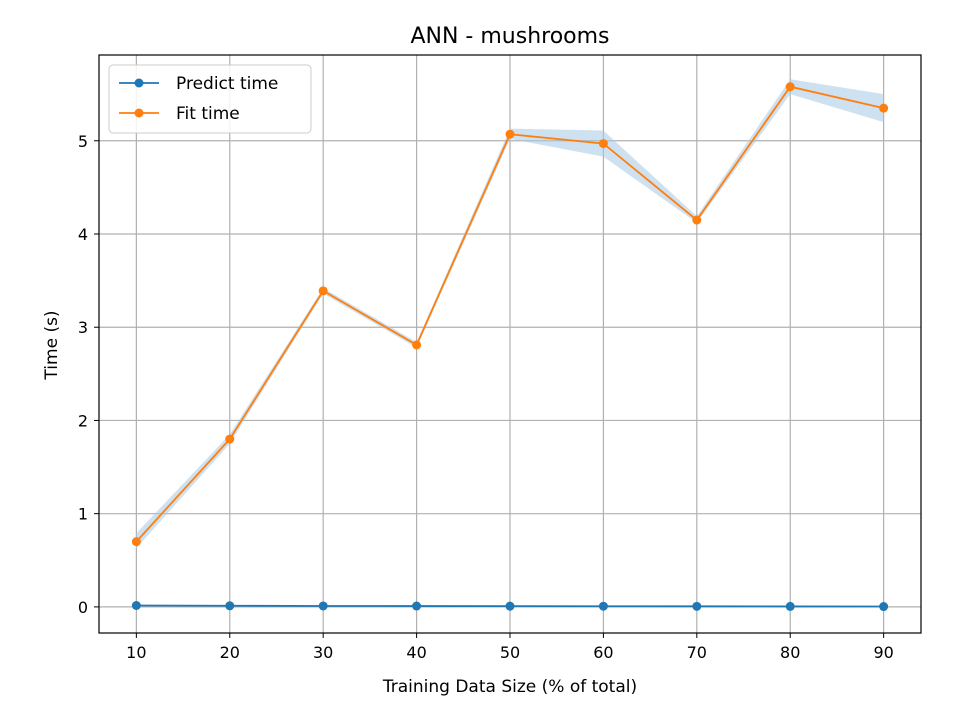 This screenshot has height=720, width=960. I want to click on chart-title: ANN - mushrooms, so click(509, 36).